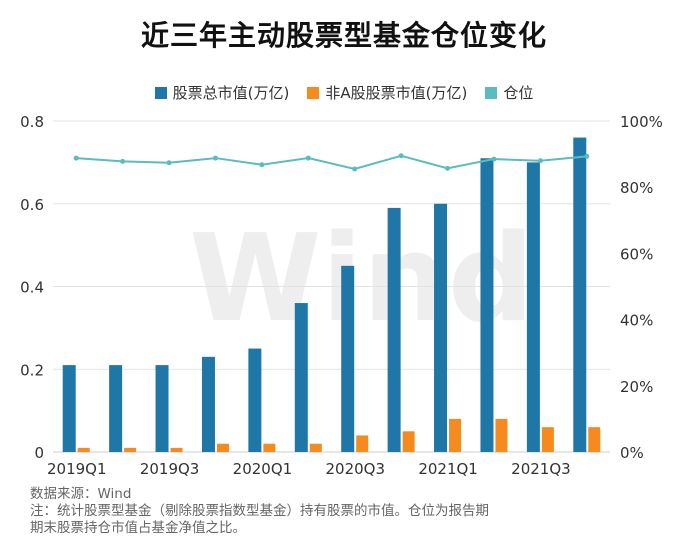  Describe the element at coordinates (308, 158) in the screenshot. I see `position-point-2020Q2` at that location.